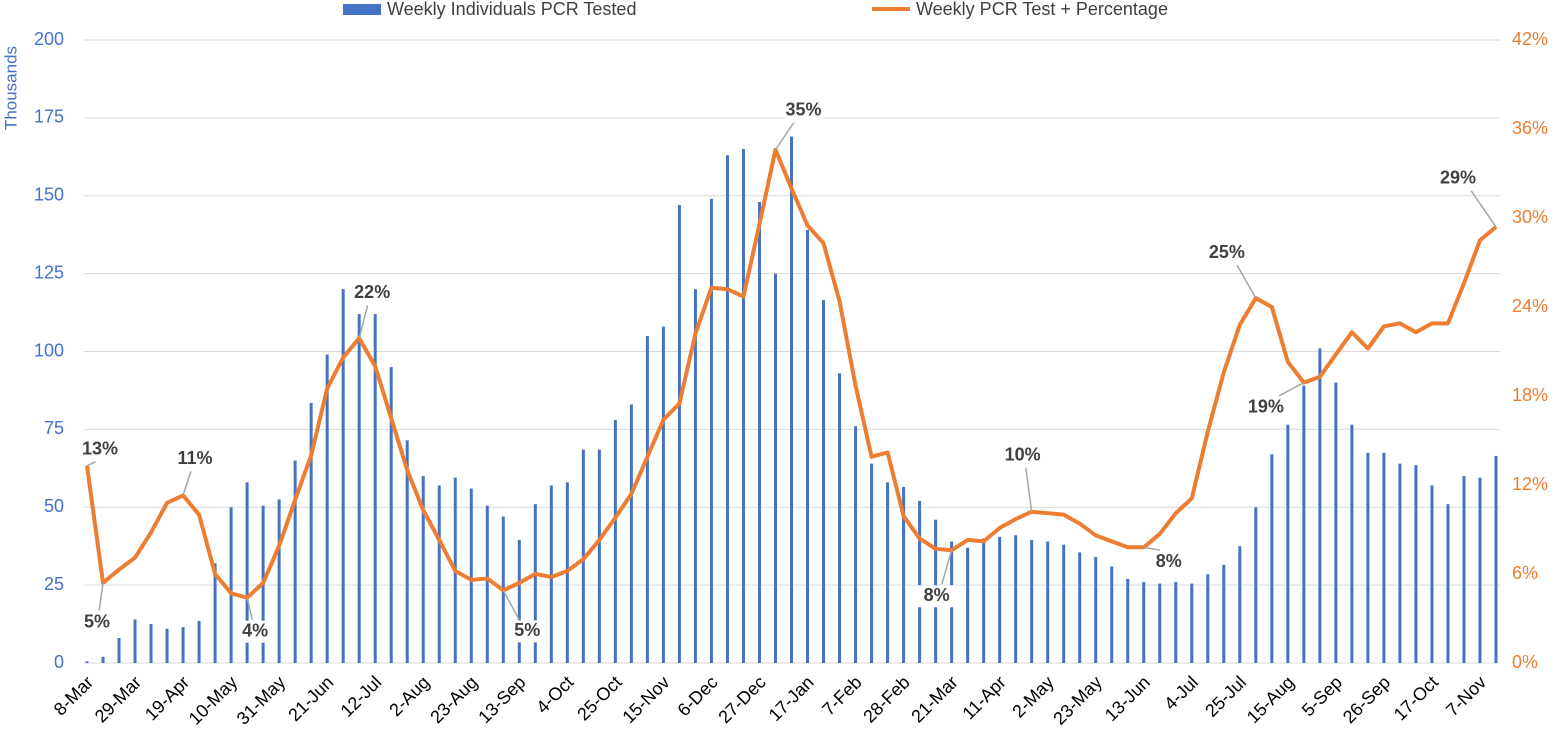  What do you see at coordinates (1530, 39) in the screenshot?
I see `y2-tick-label: 42%` at bounding box center [1530, 39].